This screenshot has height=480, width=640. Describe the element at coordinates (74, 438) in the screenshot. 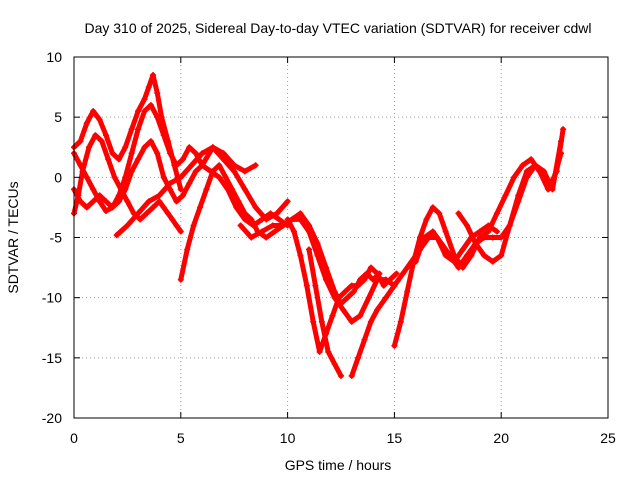

I see `x-tick-label: 0` at that location.